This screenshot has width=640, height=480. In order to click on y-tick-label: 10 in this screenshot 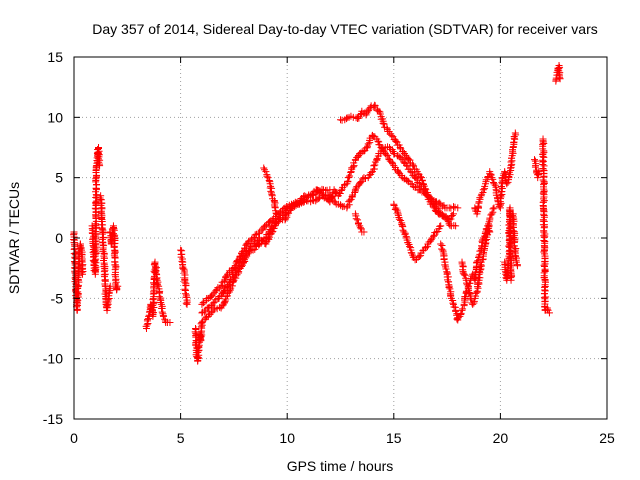, I will do `click(55, 117)`.